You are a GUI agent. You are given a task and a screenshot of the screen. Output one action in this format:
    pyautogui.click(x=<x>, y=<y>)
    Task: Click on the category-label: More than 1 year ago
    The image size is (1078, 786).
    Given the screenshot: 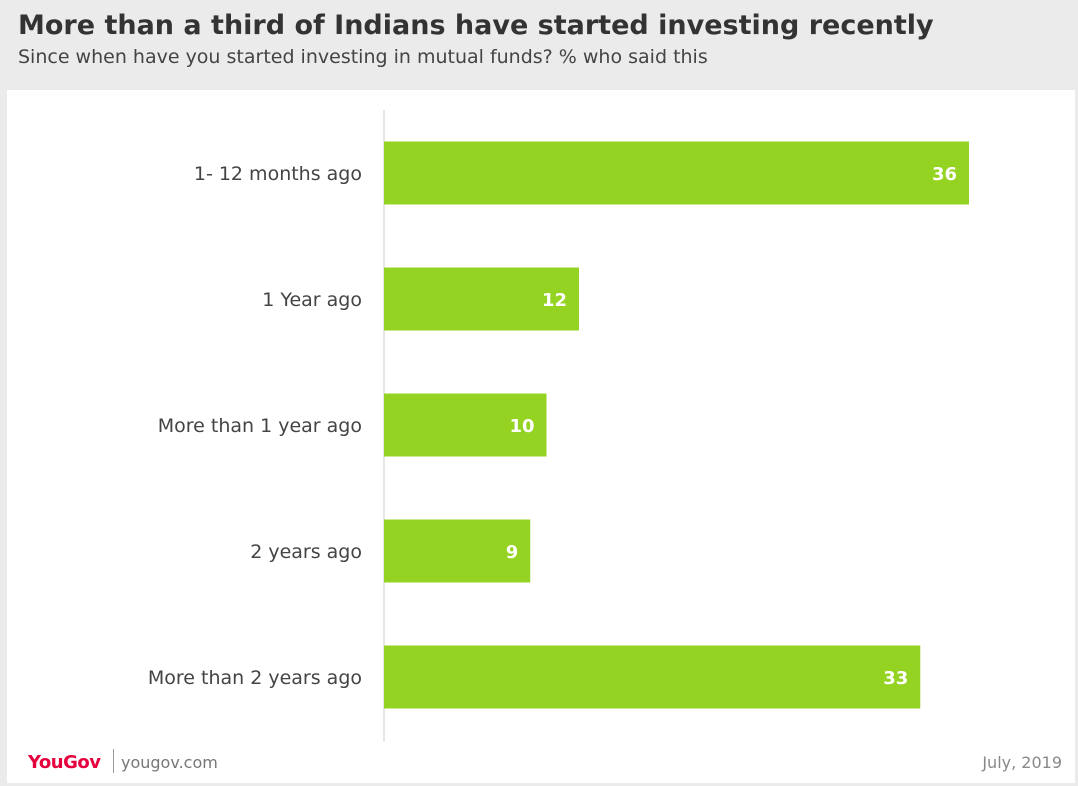 What is the action you would take?
    pyautogui.click(x=260, y=426)
    